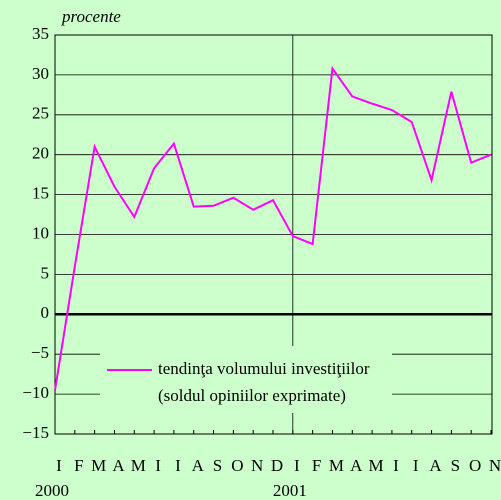  Describe the element at coordinates (40, 352) in the screenshot. I see `y-tick-label: −5` at that location.